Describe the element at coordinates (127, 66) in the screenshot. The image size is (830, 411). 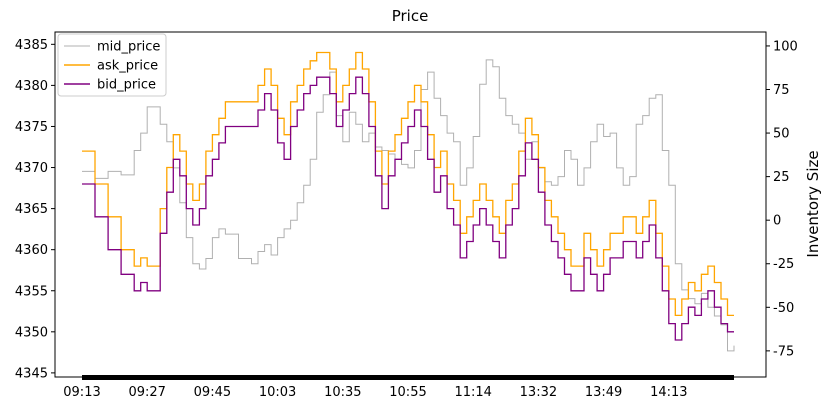
I see `legend-label-ask-price: ask_price` at that location.